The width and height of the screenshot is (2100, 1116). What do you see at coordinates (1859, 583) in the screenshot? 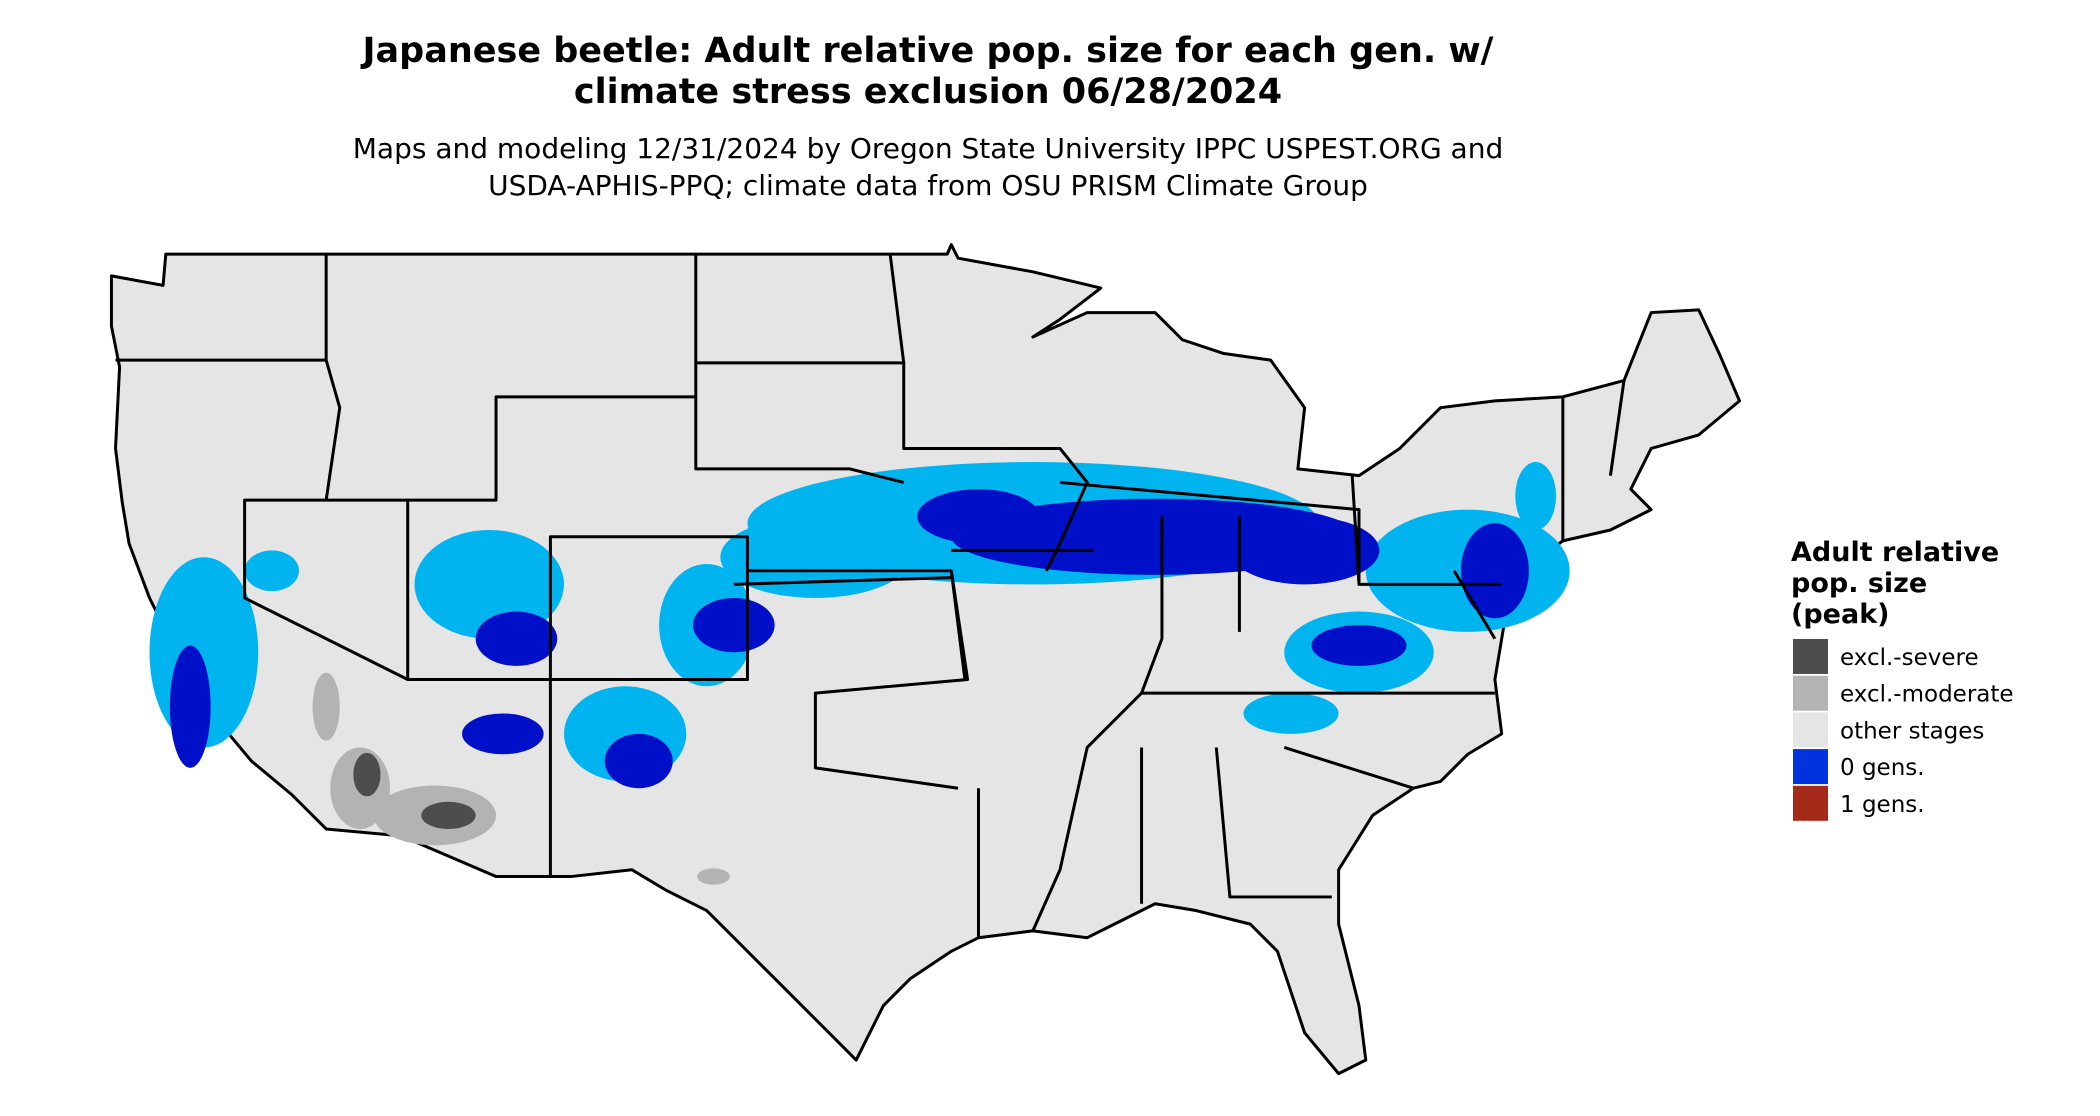
I see `legend-title: pop. size` at bounding box center [1859, 583].